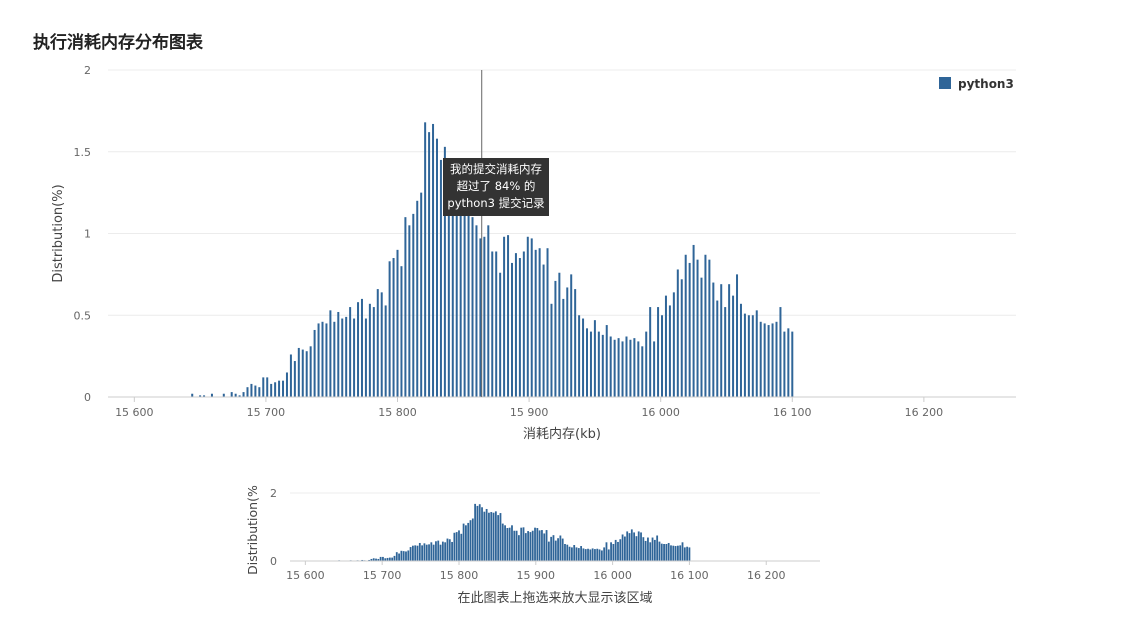  Describe the element at coordinates (83, 152) in the screenshot. I see `y-tick-label: 1.5` at that location.